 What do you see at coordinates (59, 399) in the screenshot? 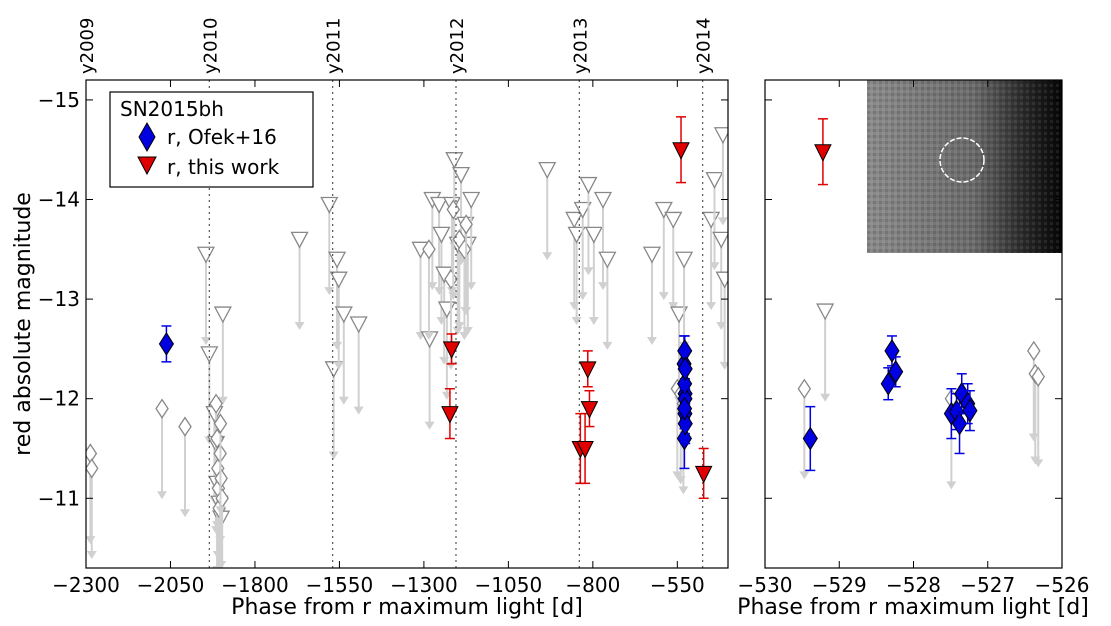
I see `y-tick-label: −12` at bounding box center [59, 399].